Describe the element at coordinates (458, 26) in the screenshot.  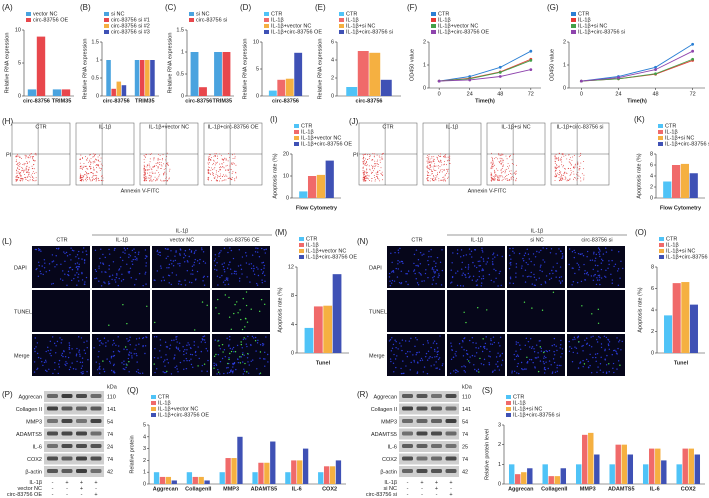
I see `legend-label: IL-1β+vector NC` at that location.